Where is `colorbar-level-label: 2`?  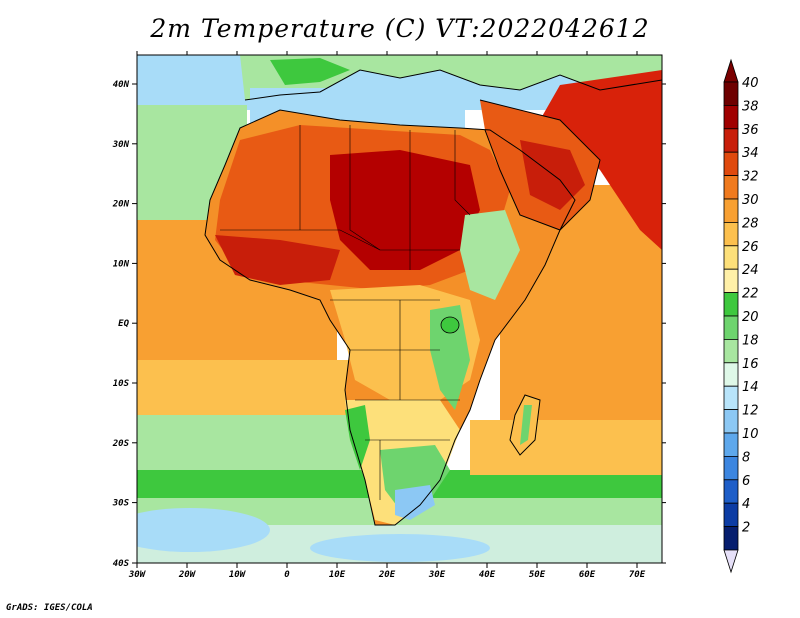 colorbar-level-label: 2 is located at coordinates (746, 528).